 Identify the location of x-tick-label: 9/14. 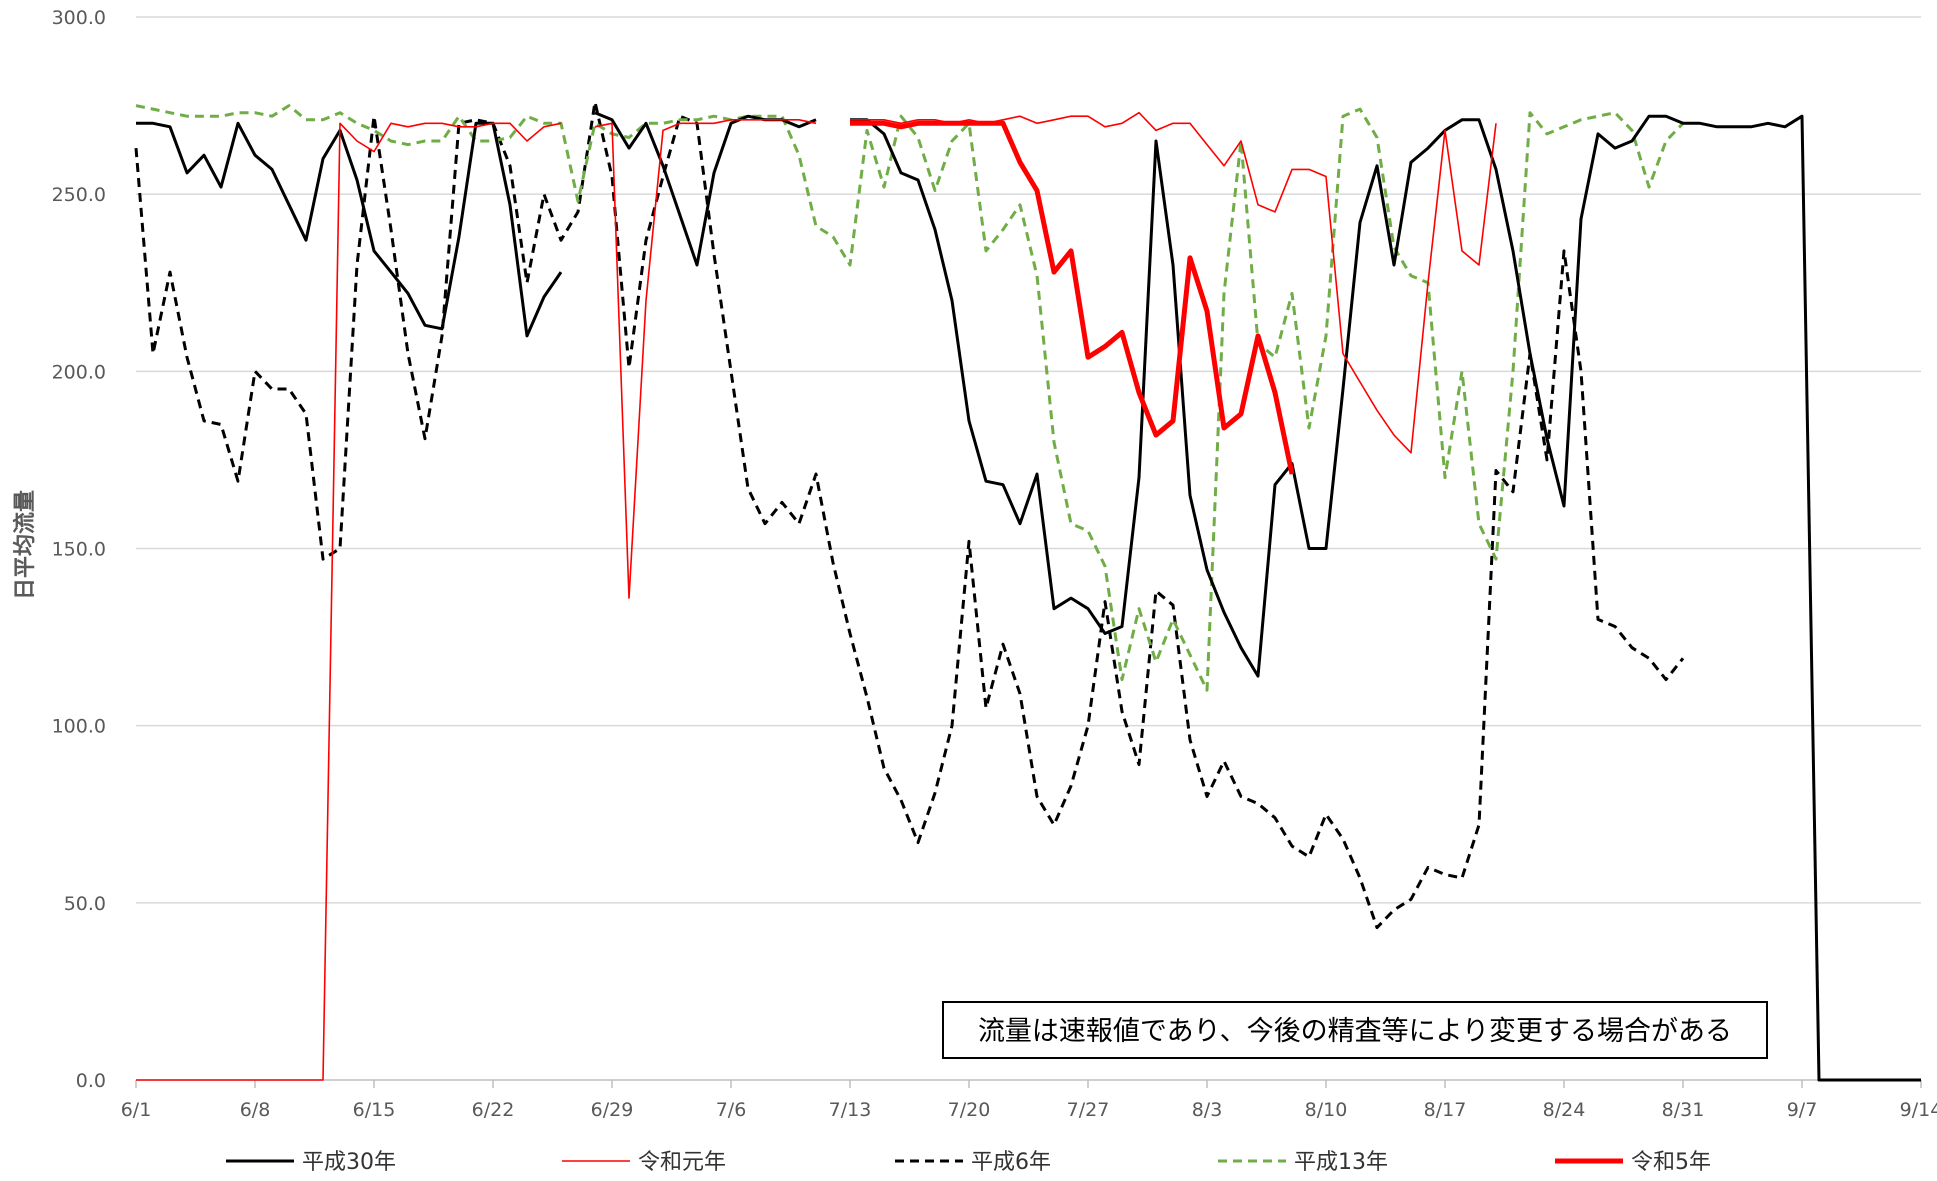
(1918, 1110).